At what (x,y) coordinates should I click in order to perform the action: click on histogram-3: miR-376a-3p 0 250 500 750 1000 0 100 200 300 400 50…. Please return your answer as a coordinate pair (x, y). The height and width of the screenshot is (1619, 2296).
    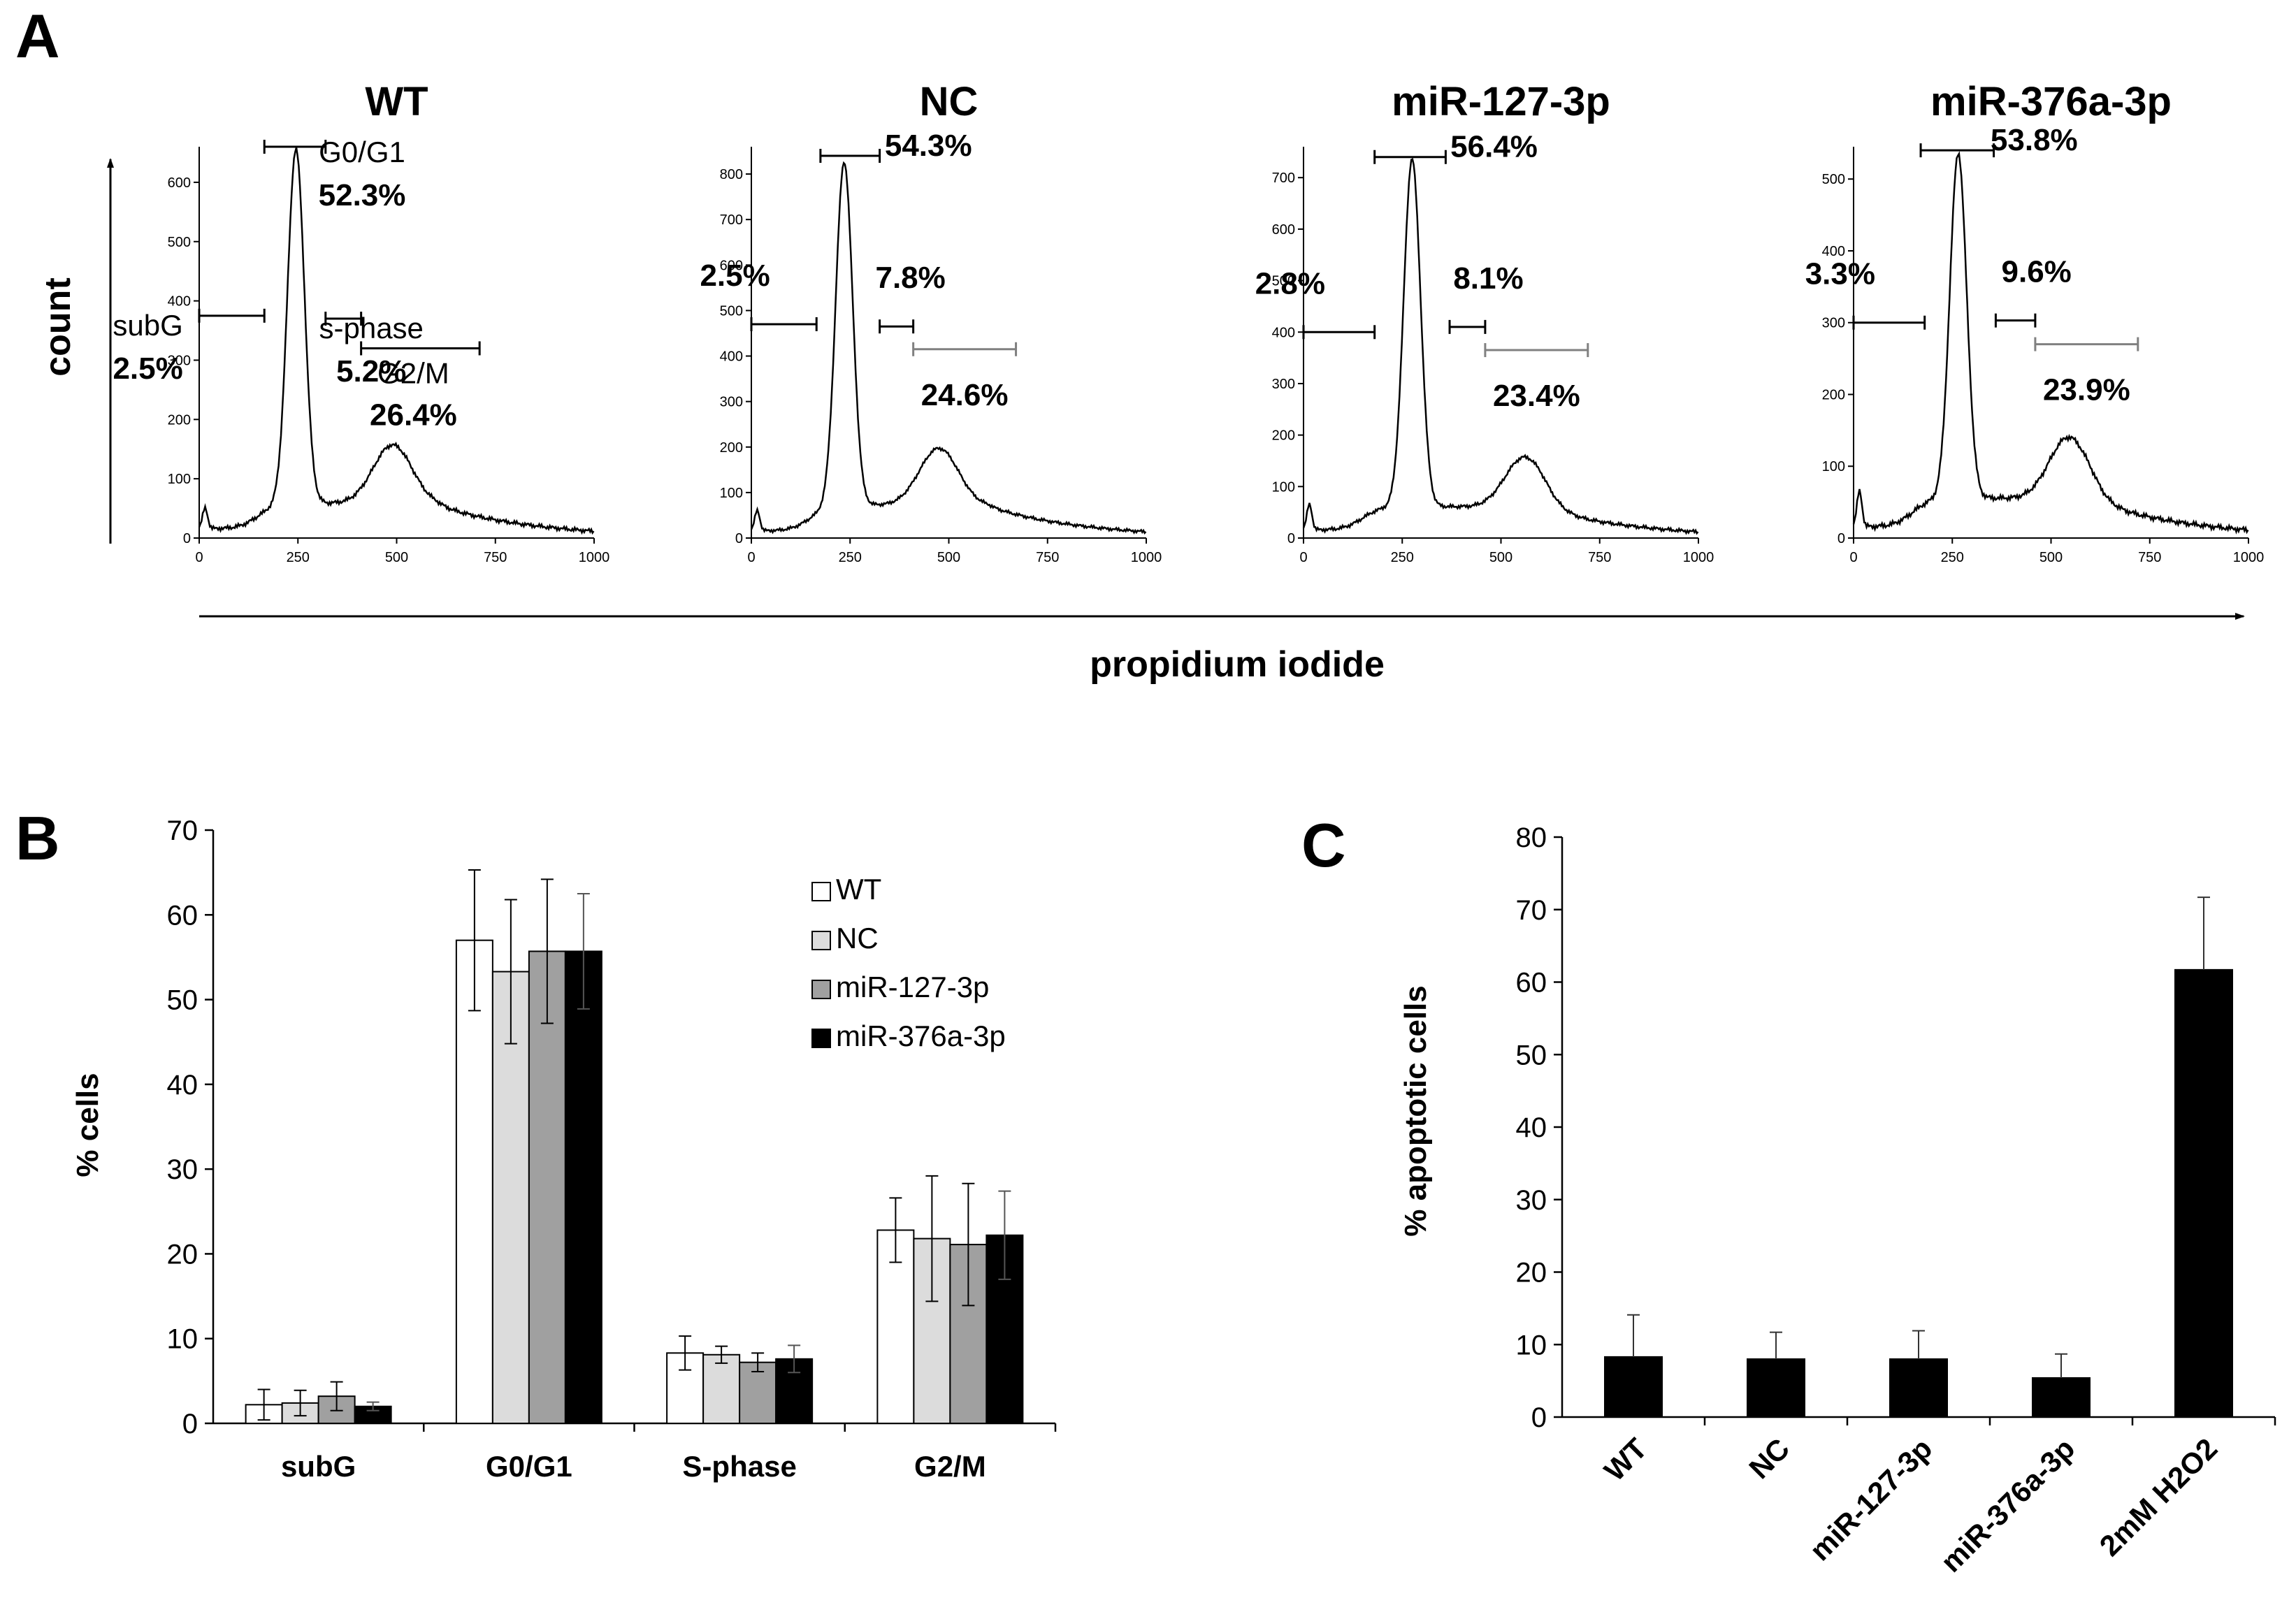
    Looking at the image, I should click on (2035, 322).